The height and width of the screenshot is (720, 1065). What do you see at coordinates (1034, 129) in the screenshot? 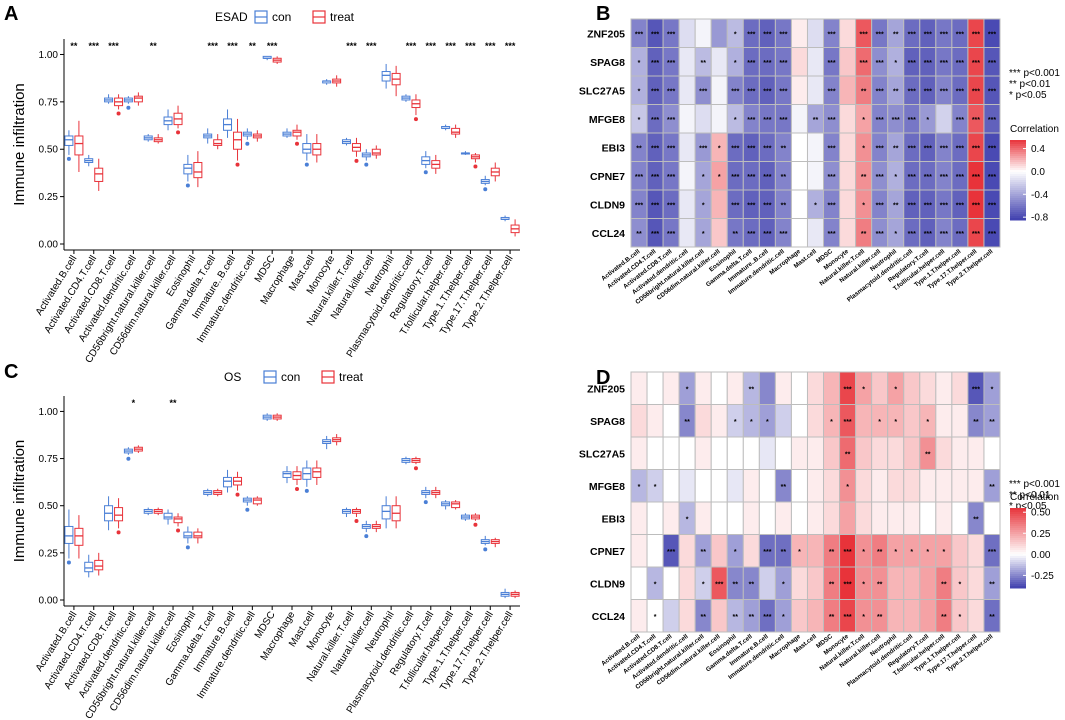
I see `colorbar-title: Correlation` at bounding box center [1034, 129].